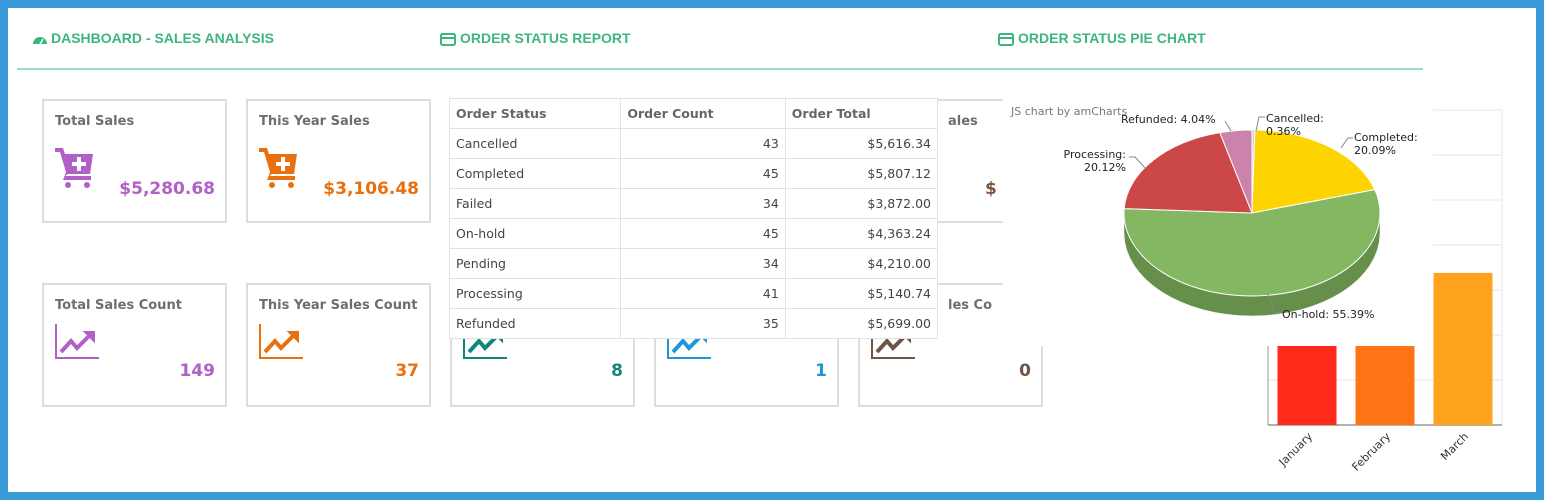  Describe the element at coordinates (821, 371) in the screenshot. I see `card-value: 1` at that location.